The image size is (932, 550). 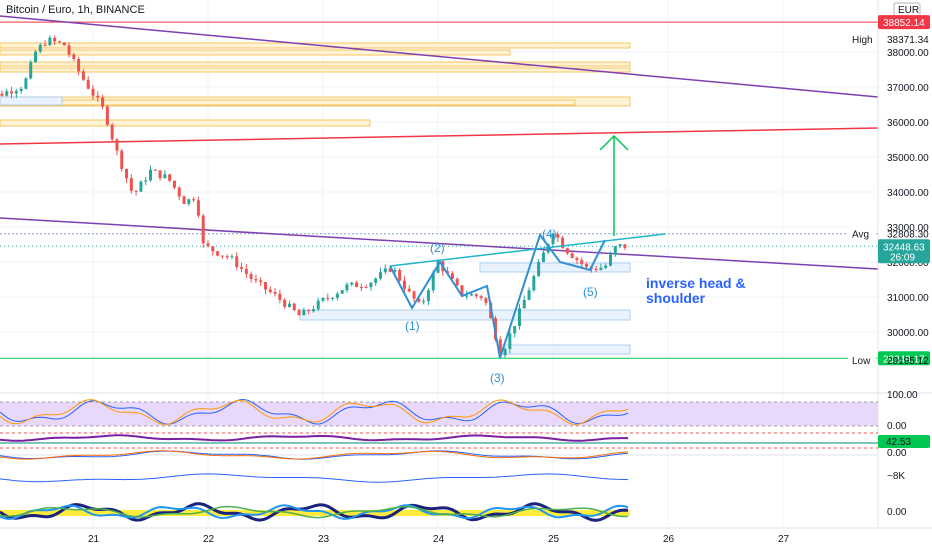 I want to click on indicator-tick-label: ~8K, so click(x=896, y=476).